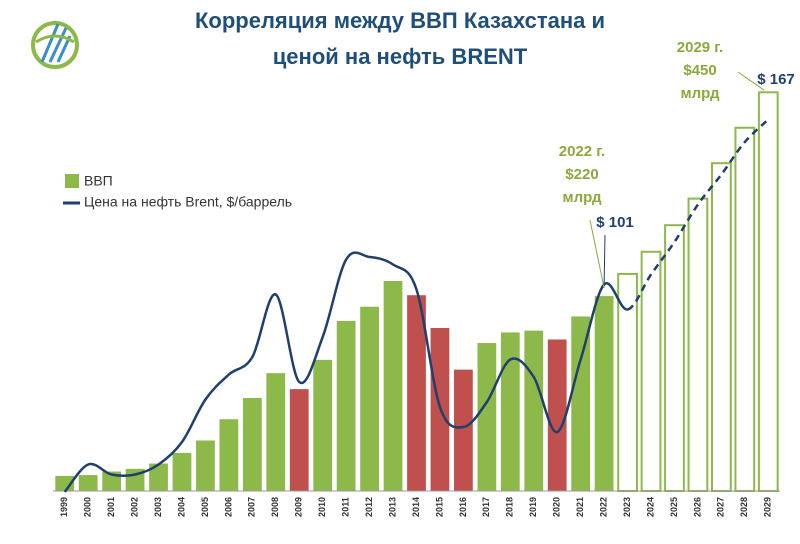  What do you see at coordinates (463, 507) in the screenshot?
I see `x-tick-label: 2016` at bounding box center [463, 507].